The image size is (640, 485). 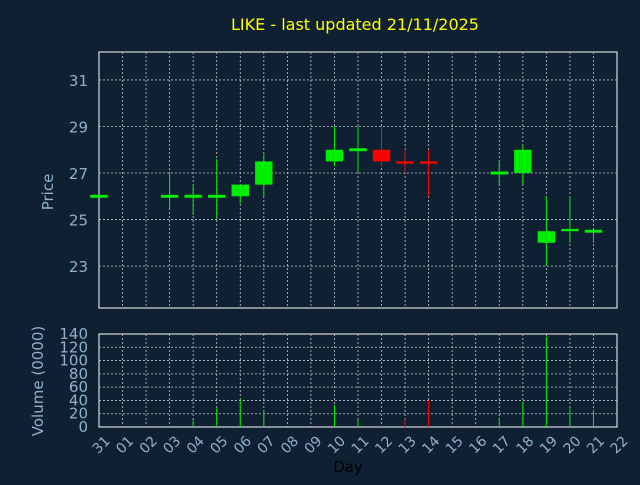 What do you see at coordinates (355, 24) in the screenshot?
I see `chart-title: LIKE - last updated 21/11/2025` at bounding box center [355, 24].